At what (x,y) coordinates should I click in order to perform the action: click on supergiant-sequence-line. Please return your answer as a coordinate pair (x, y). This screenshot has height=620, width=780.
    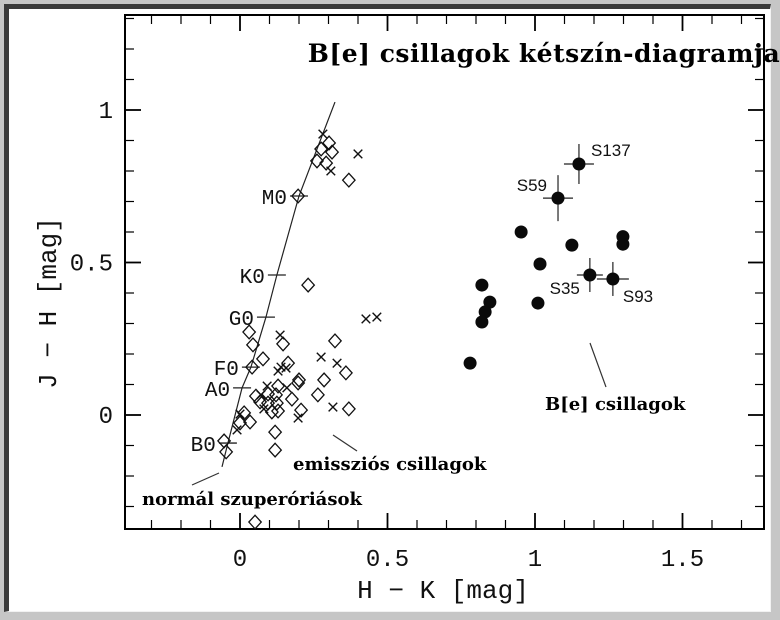
    Looking at the image, I should click on (278, 284).